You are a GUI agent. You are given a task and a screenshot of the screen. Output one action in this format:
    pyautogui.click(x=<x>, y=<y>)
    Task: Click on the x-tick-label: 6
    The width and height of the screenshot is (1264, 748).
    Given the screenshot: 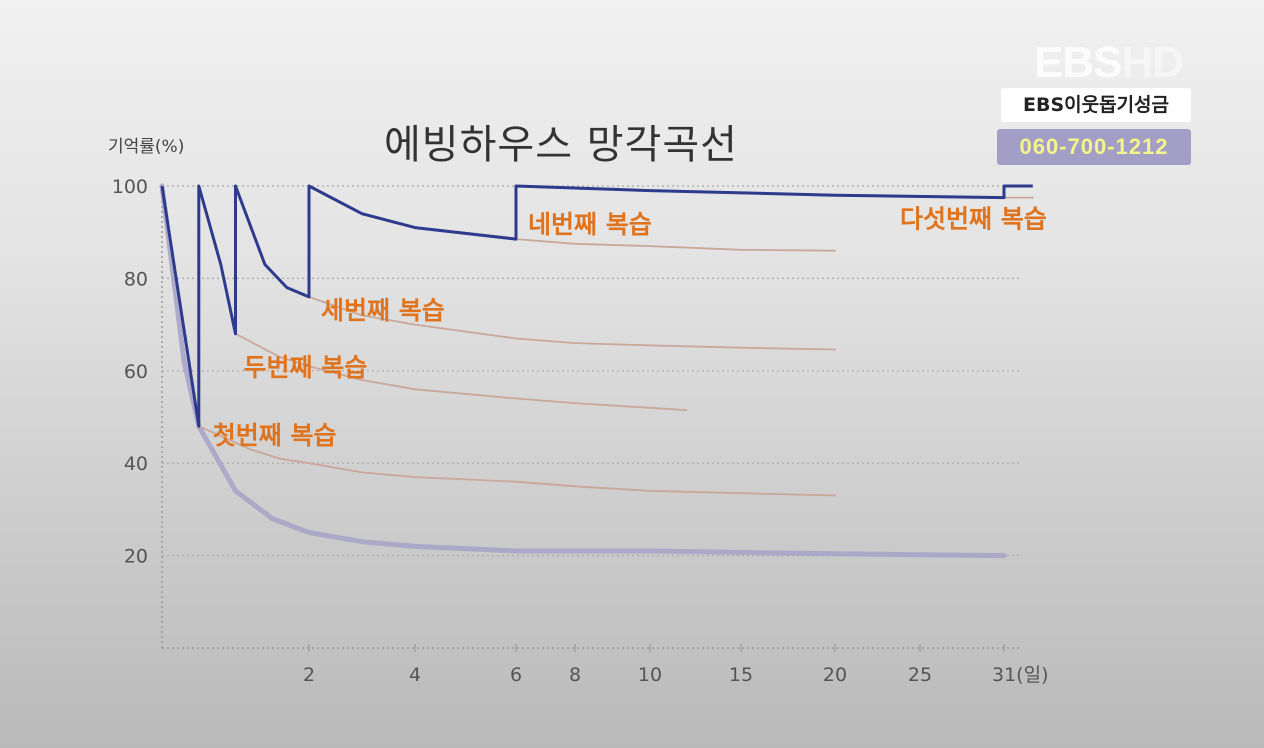 What is the action you would take?
    pyautogui.click(x=516, y=675)
    